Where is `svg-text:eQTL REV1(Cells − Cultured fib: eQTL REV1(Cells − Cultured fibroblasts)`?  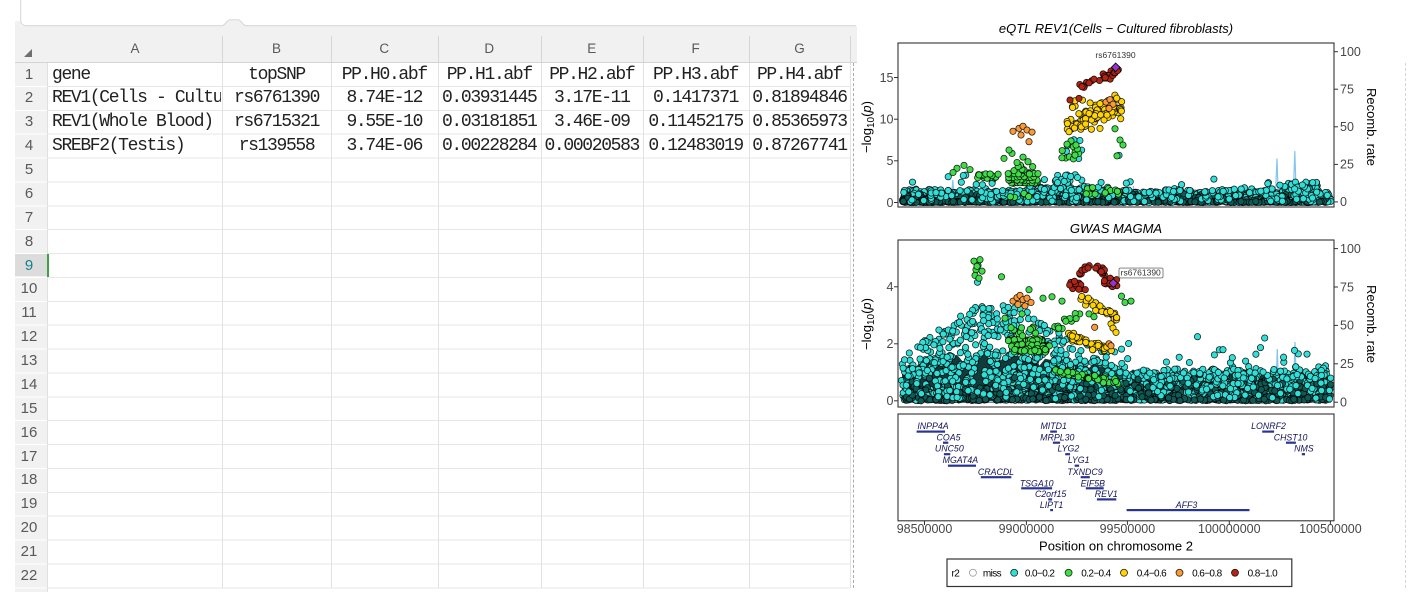
svg-text:eQTL REV1(Cells − Cultured fib: eQTL REV1(Cells − Cultured fibroblasts) is located at coordinates (1116, 28).